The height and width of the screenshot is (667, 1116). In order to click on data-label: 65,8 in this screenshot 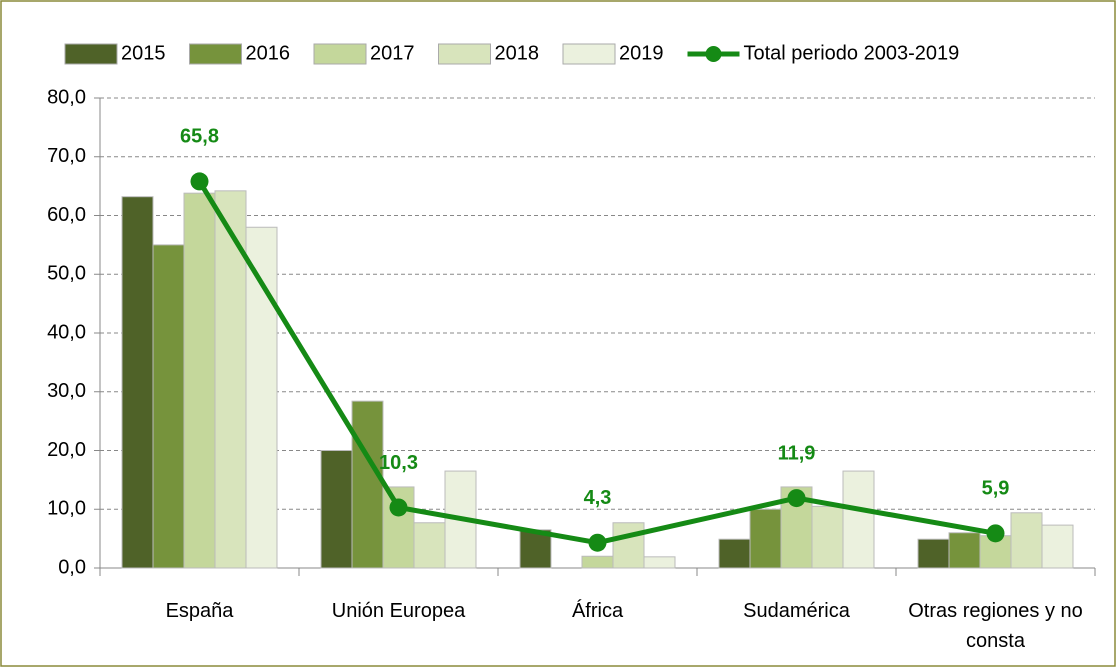, I will do `click(199, 137)`.